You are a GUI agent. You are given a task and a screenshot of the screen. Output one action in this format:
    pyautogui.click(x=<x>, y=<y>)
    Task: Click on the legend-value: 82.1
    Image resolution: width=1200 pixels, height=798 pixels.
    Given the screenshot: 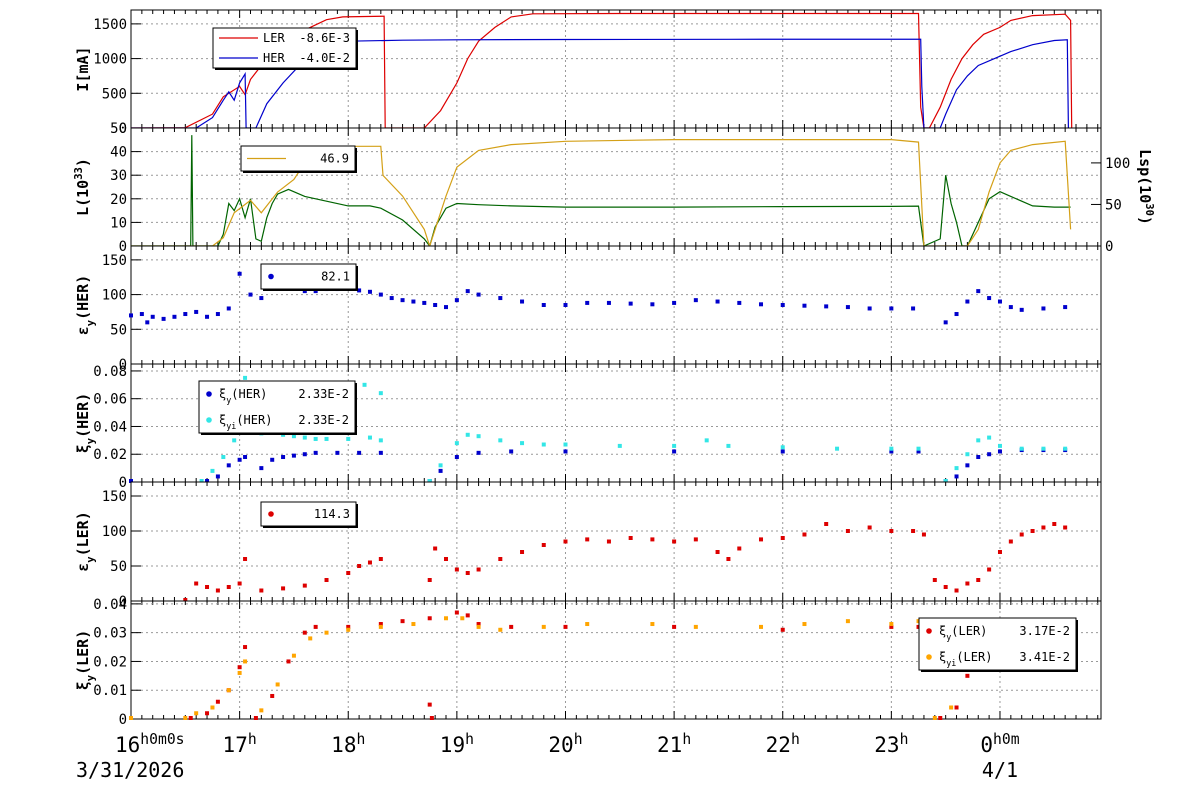 What is the action you would take?
    pyautogui.click(x=335, y=277)
    